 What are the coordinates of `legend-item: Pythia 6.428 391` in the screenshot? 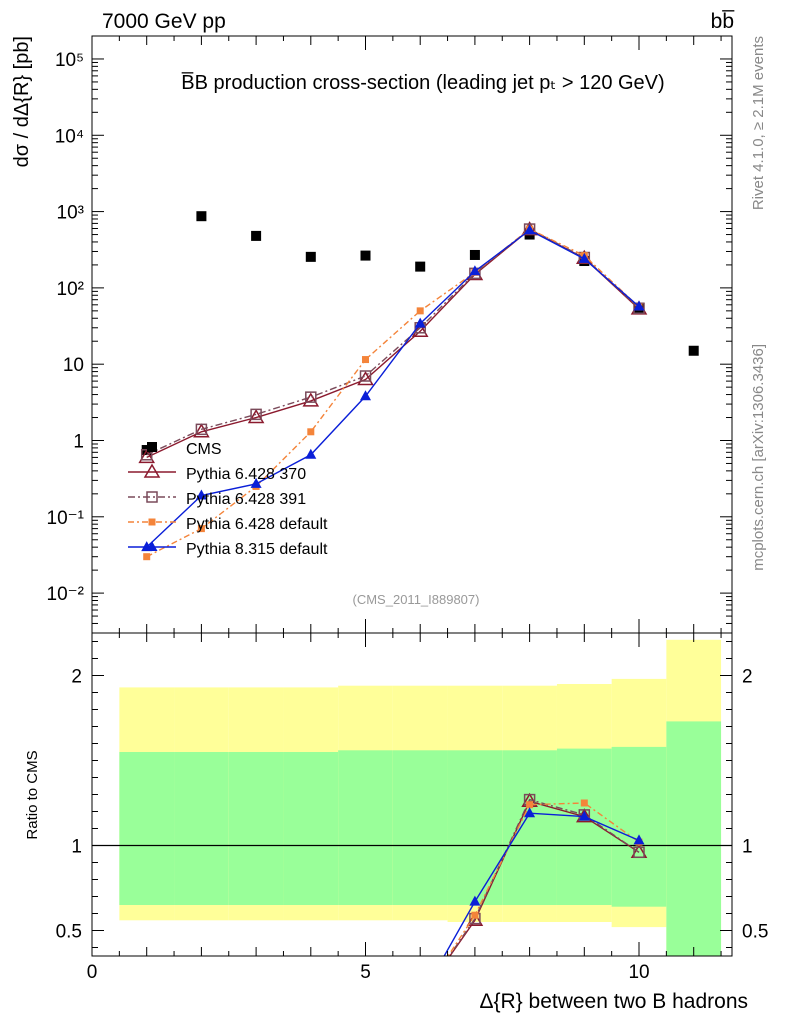 It's located at (217, 499).